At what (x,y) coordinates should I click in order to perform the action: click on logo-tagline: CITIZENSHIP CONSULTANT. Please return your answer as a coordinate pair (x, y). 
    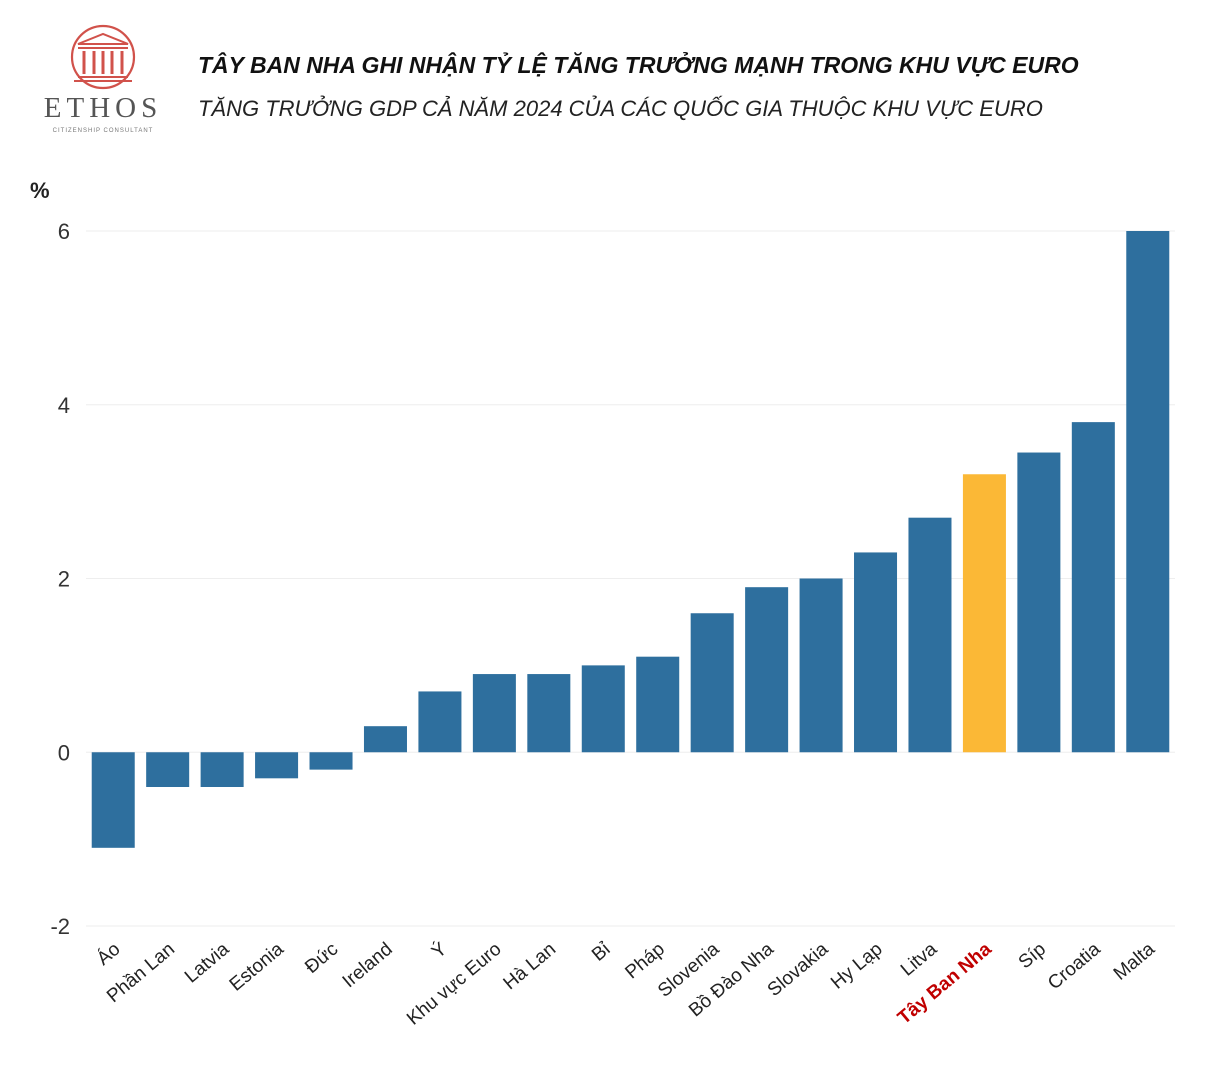
    Looking at the image, I should click on (103, 131).